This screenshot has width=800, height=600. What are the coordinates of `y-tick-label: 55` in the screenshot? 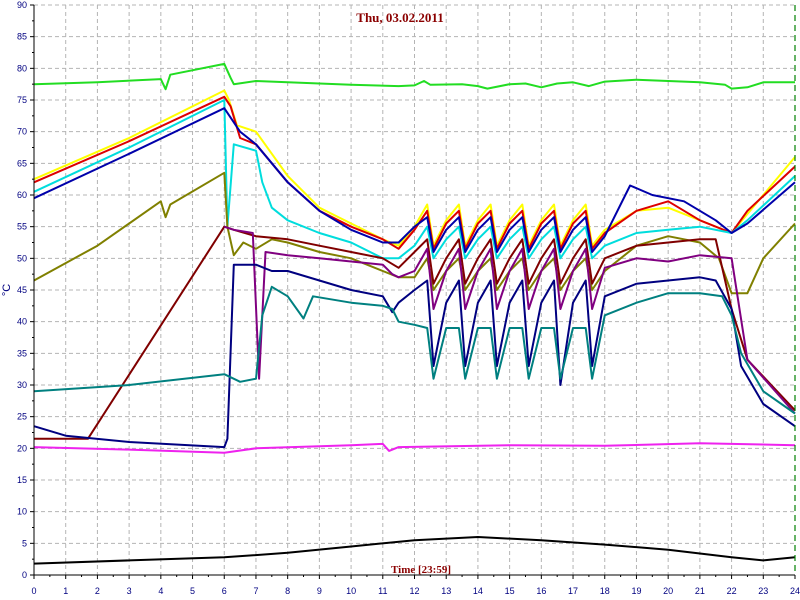 It's located at (22, 227).